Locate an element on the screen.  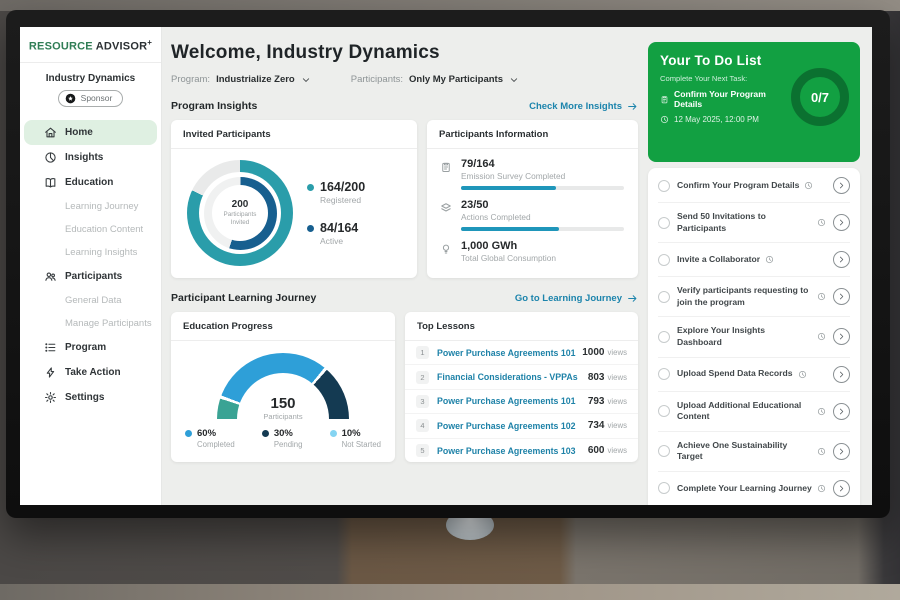
legend-value: 84/164 is located at coordinates (339, 228).